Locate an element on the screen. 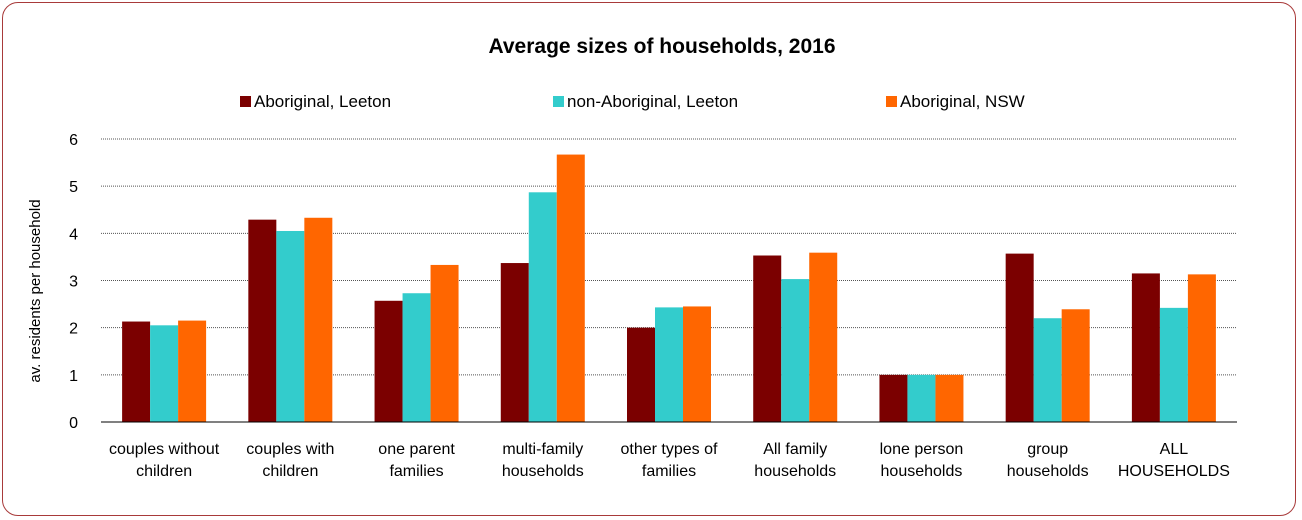 The image size is (1302, 520). legend-label: Aboriginal, NSW is located at coordinates (962, 101).